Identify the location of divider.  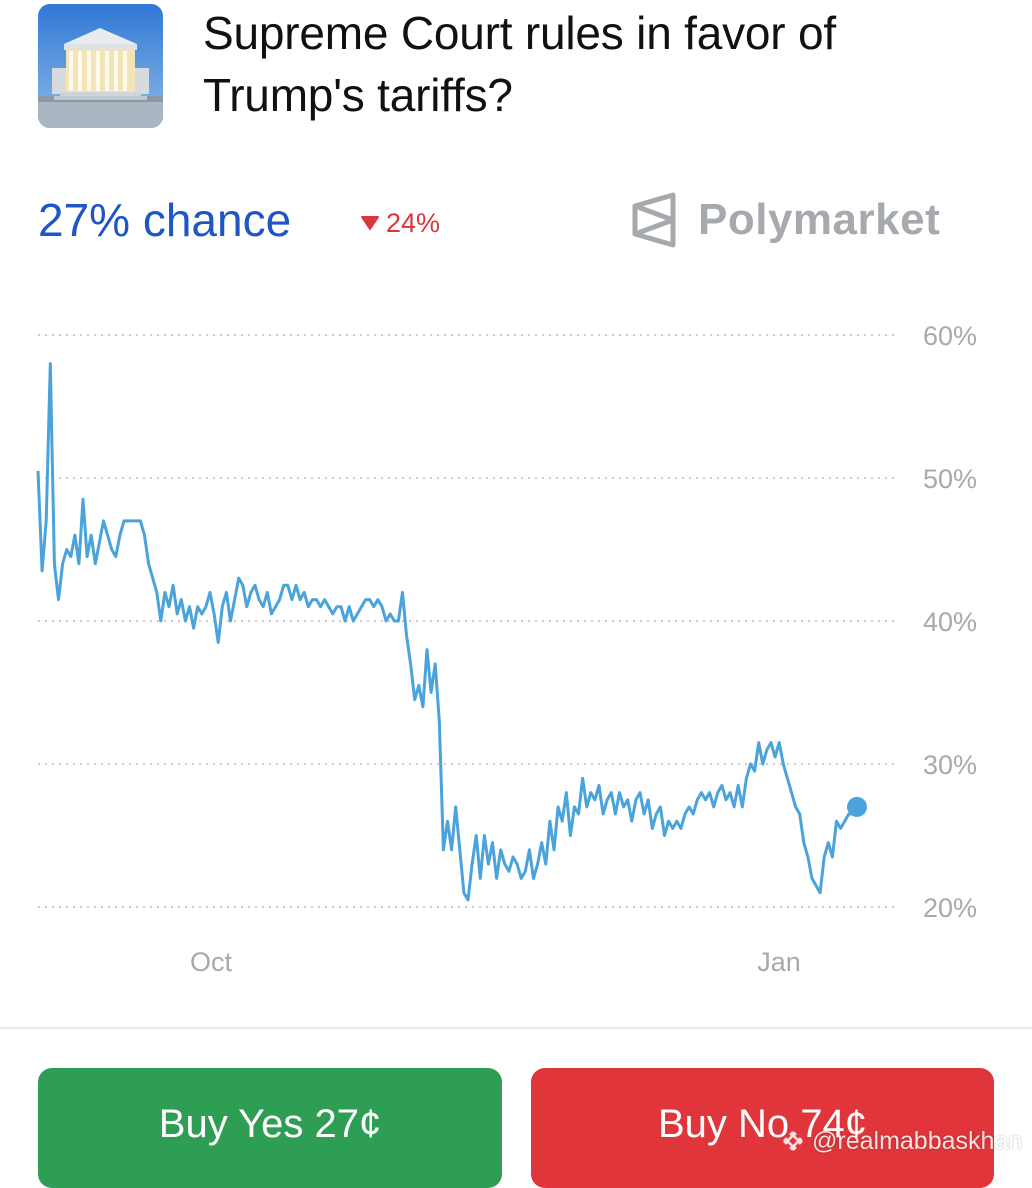
(516, 1028).